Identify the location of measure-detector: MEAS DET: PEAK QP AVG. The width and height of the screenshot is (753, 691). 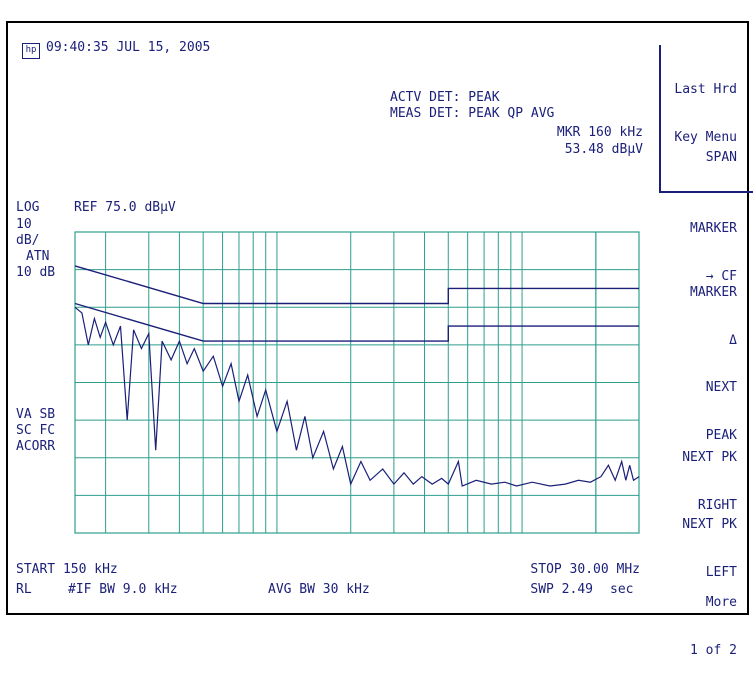
(472, 113).